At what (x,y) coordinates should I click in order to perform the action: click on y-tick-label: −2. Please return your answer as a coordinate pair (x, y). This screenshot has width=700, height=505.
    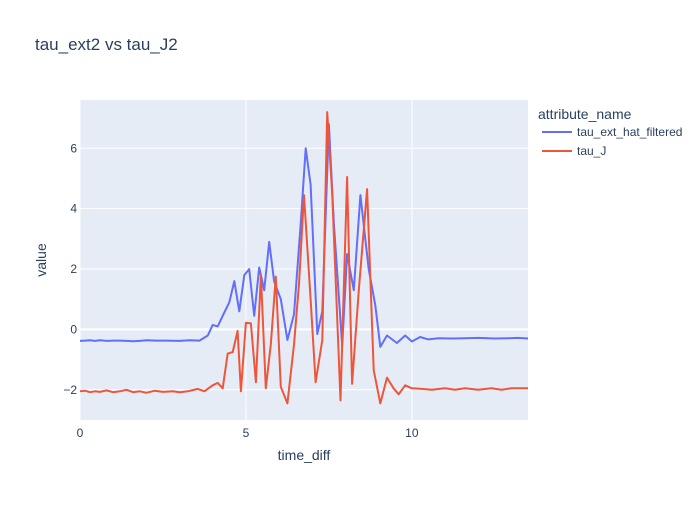
    Looking at the image, I should click on (70, 390).